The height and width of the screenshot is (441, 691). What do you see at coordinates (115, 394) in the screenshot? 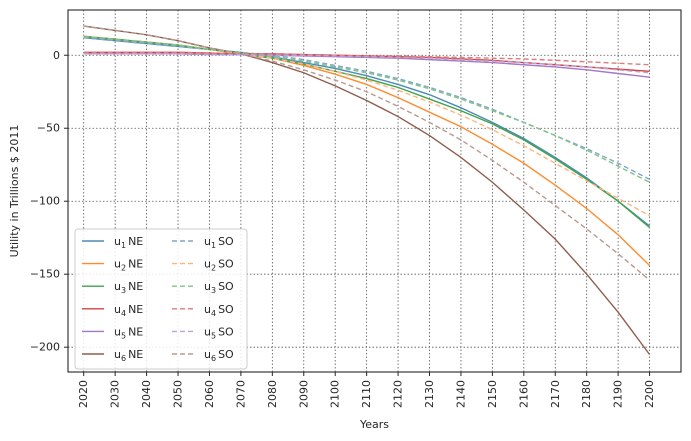
I see `x-tick-label: 2030` at bounding box center [115, 394].